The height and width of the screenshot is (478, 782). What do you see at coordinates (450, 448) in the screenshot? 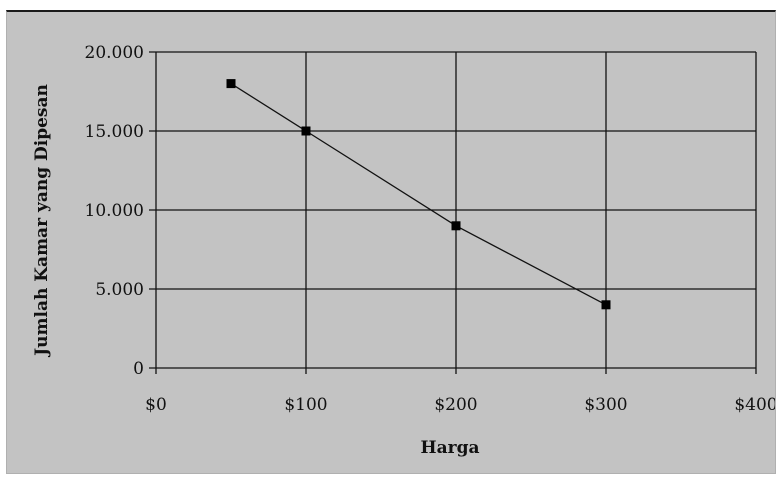
I see `x-axis-title: Harga` at bounding box center [450, 448].